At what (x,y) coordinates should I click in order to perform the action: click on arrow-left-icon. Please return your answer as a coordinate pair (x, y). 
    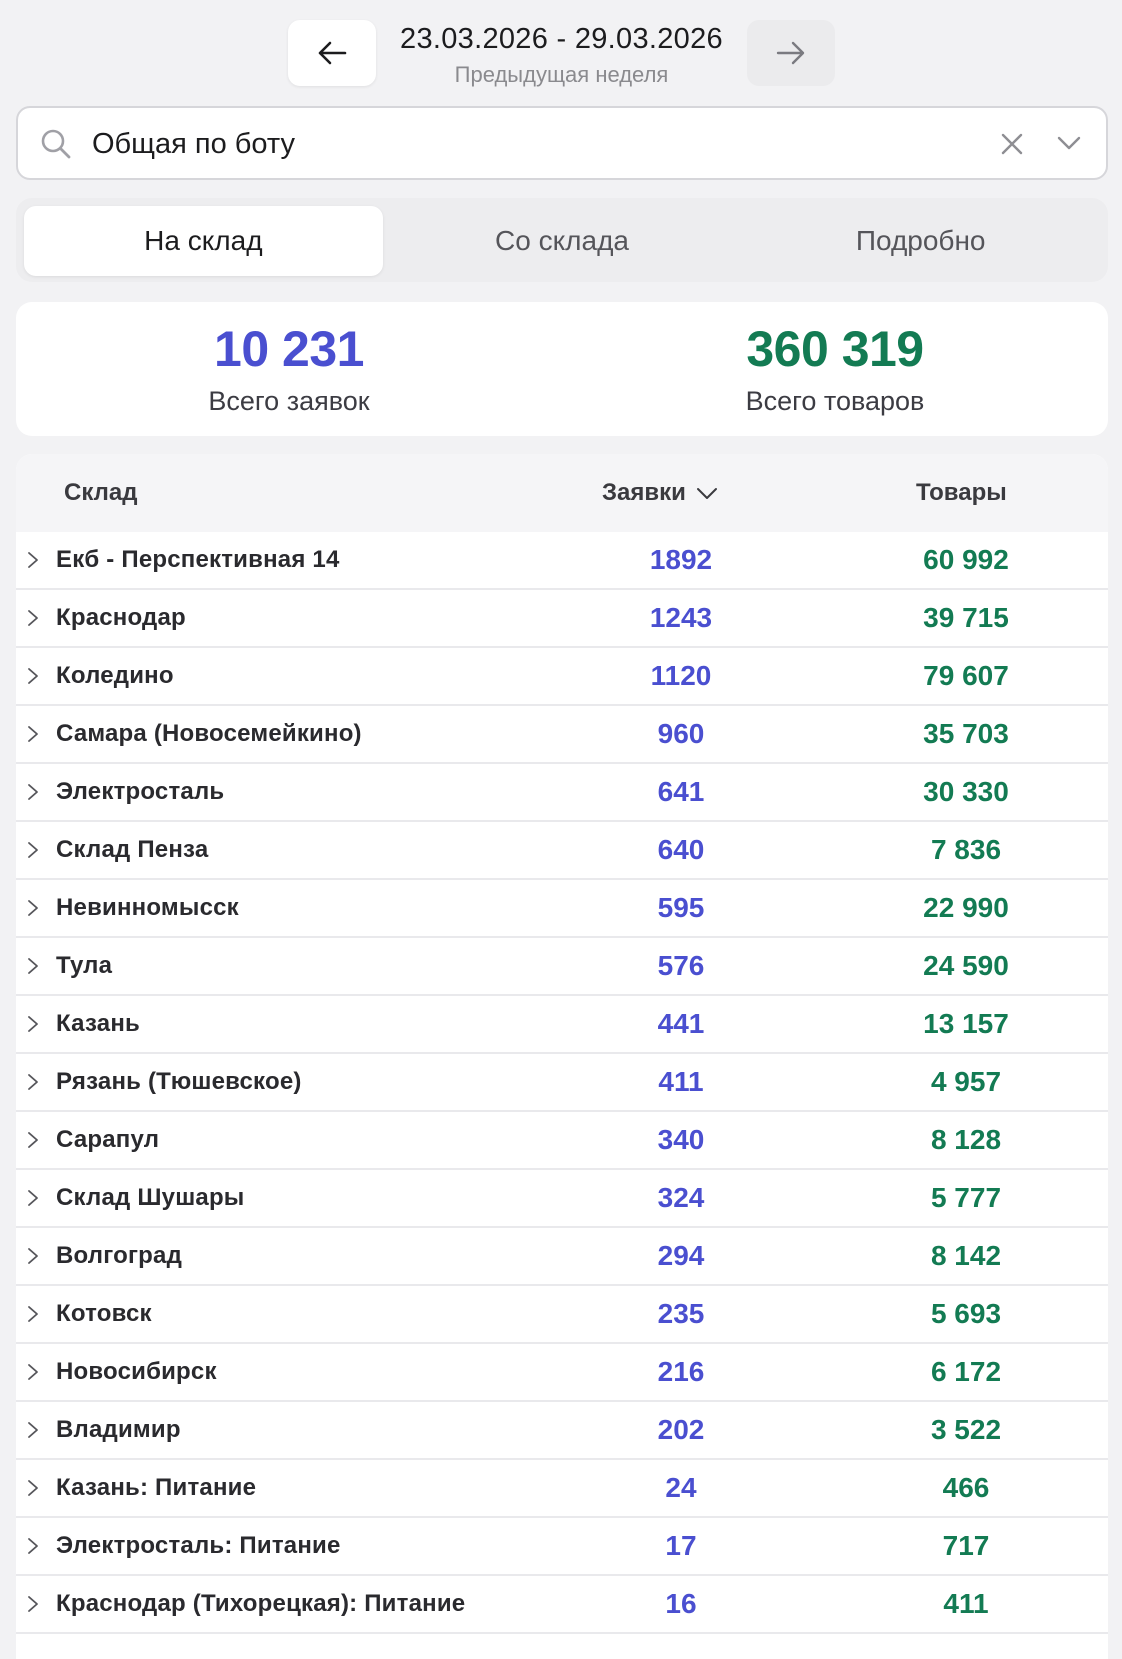
    Looking at the image, I should click on (332, 53).